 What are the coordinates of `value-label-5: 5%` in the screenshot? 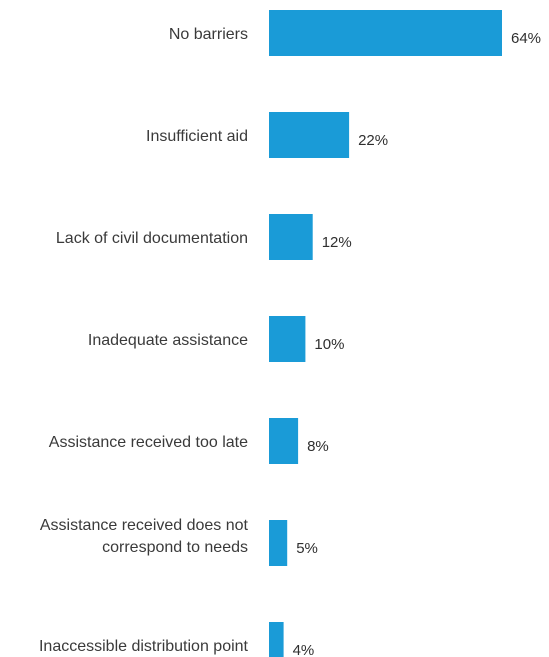 It's located at (307, 548).